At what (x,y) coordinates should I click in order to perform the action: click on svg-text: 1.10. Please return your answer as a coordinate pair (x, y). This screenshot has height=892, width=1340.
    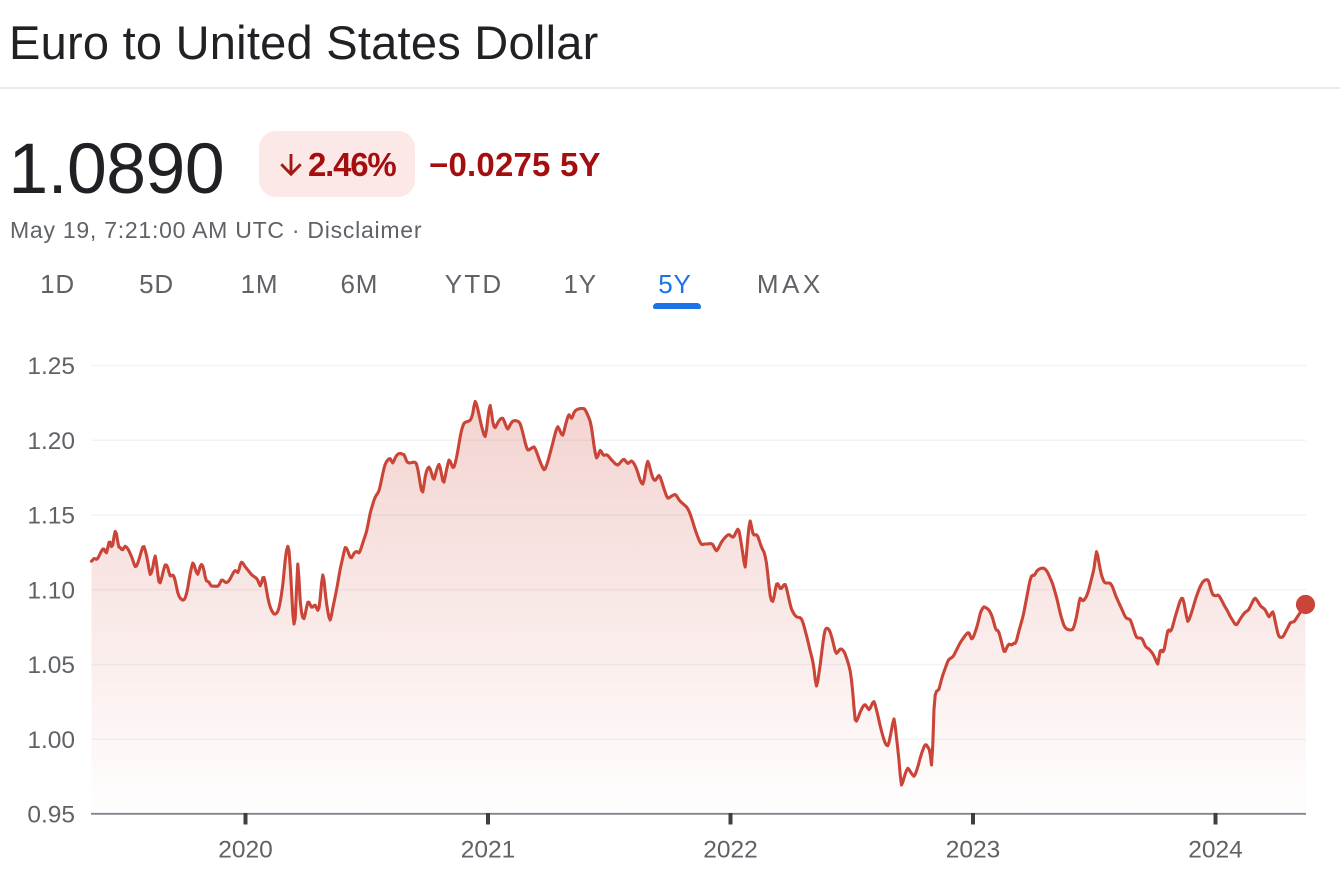
    Looking at the image, I should click on (51, 590).